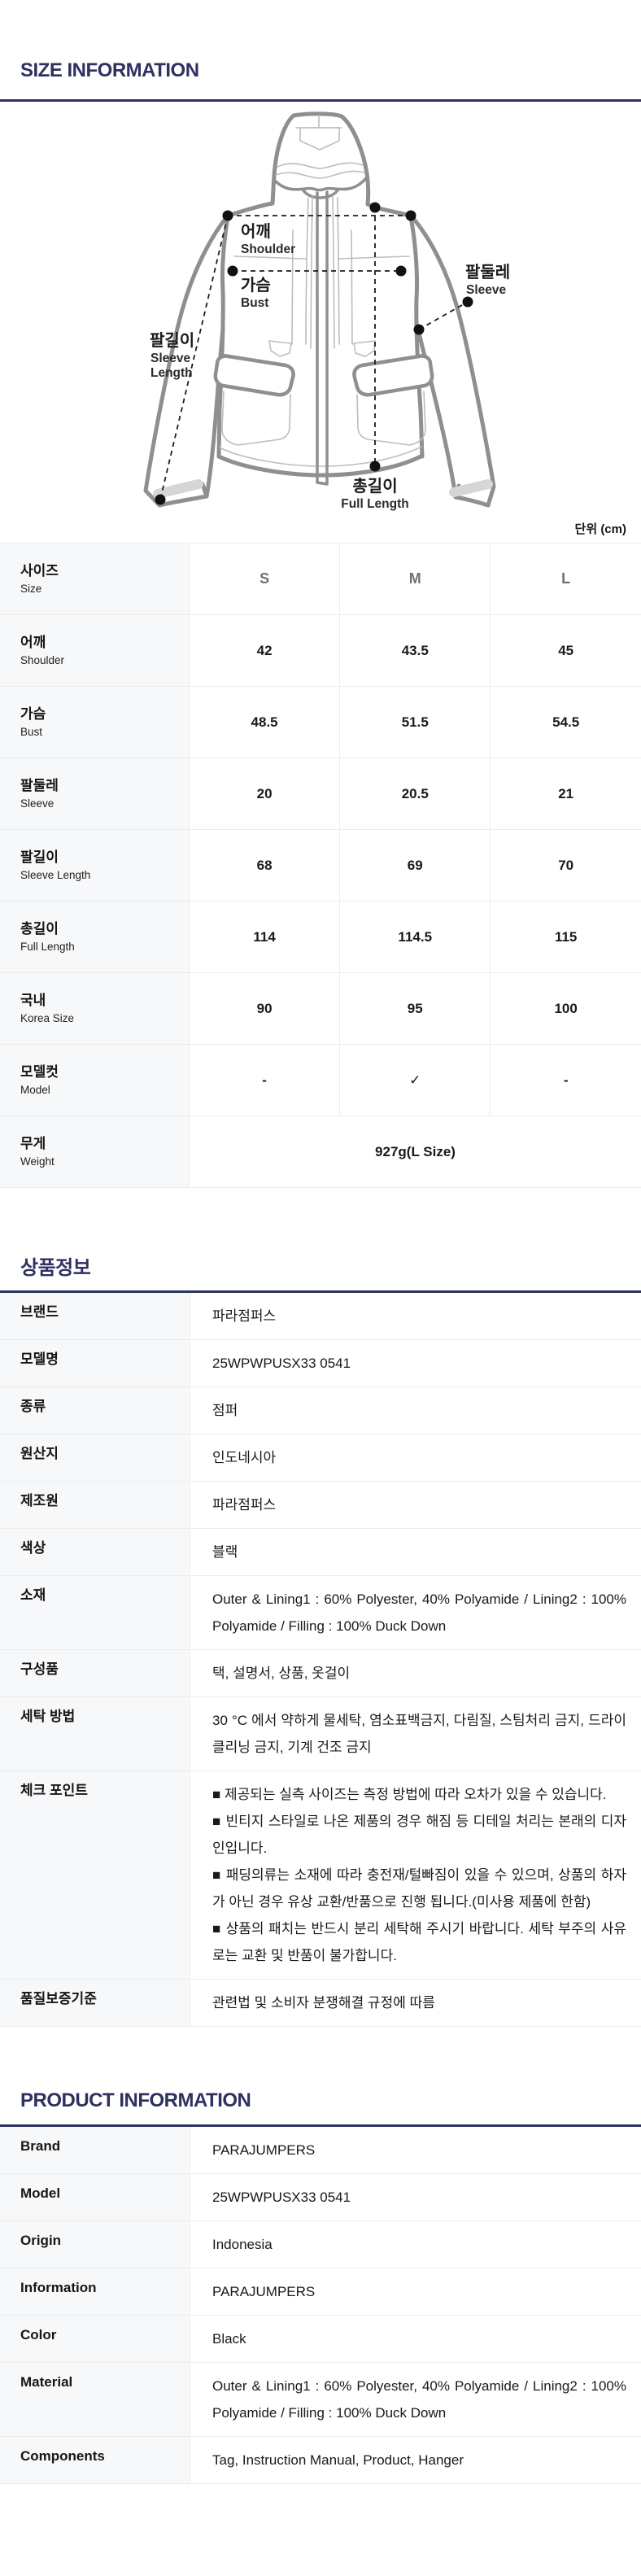  I want to click on value-line: 블랙, so click(225, 1552).